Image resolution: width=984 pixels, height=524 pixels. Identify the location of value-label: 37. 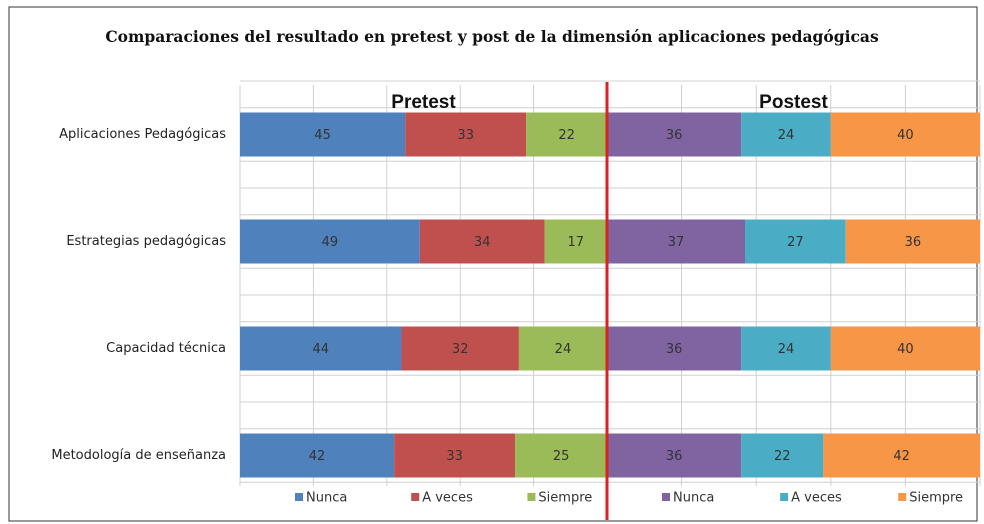
(676, 242).